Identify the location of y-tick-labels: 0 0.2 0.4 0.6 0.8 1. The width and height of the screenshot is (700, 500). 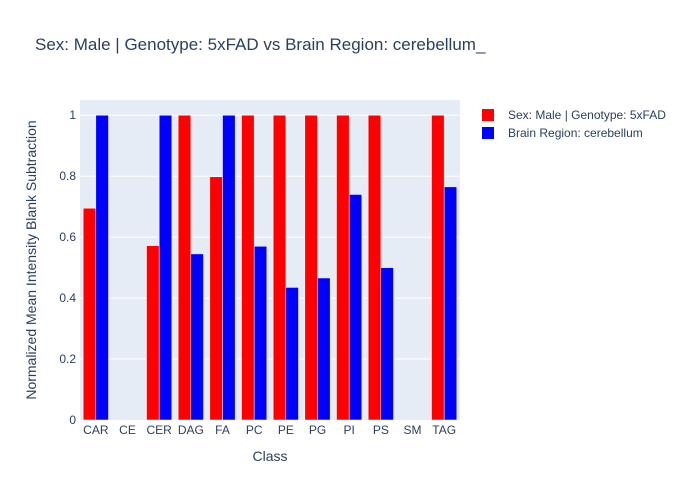
(67, 267).